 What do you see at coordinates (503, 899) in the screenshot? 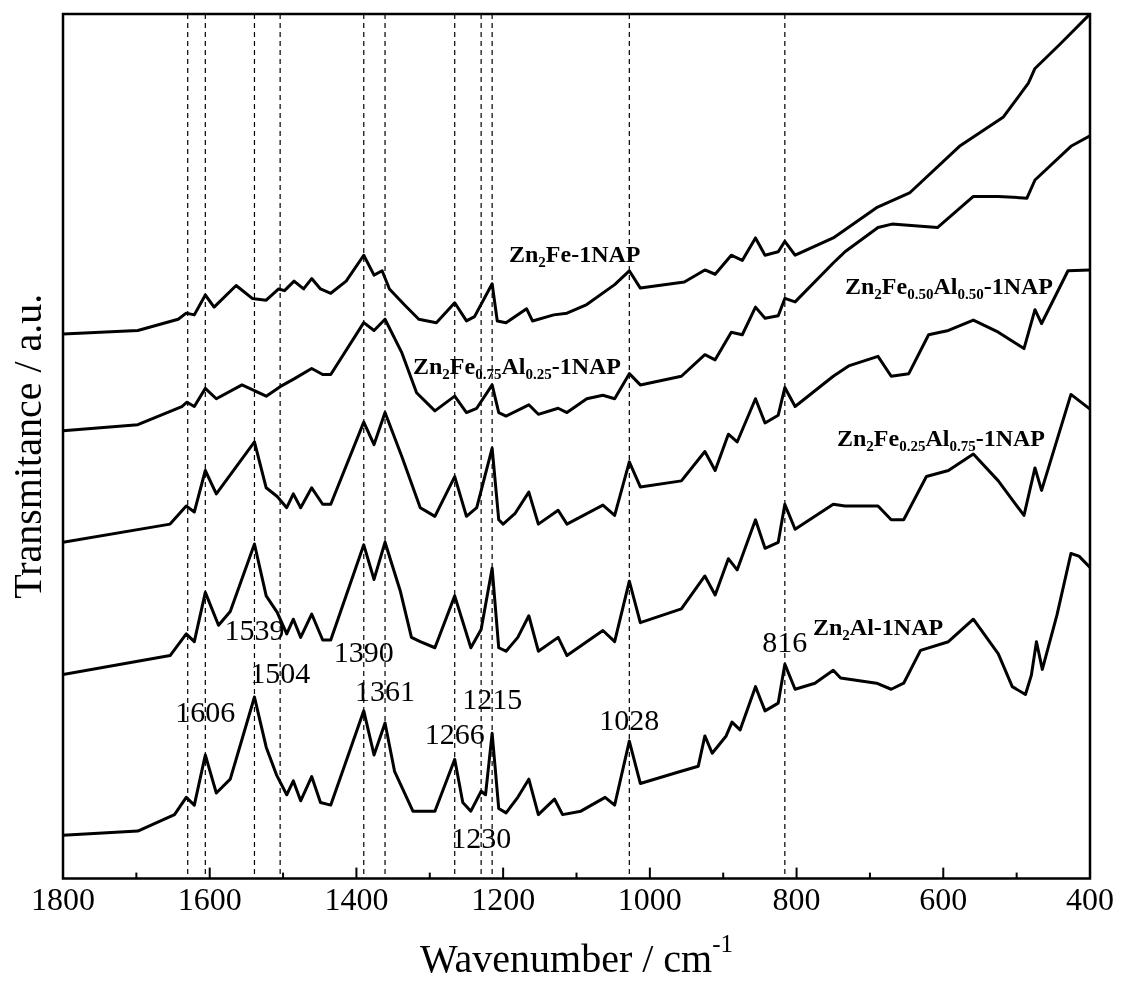
I see `x-tick-label: 1200` at bounding box center [503, 899].